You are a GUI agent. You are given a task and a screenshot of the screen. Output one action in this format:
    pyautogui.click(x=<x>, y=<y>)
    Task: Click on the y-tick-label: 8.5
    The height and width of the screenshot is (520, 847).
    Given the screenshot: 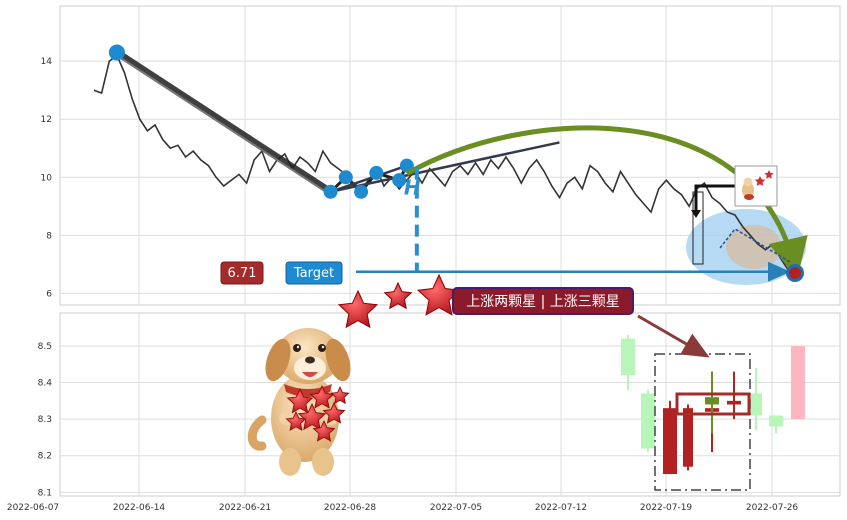 What is the action you would take?
    pyautogui.click(x=45, y=347)
    